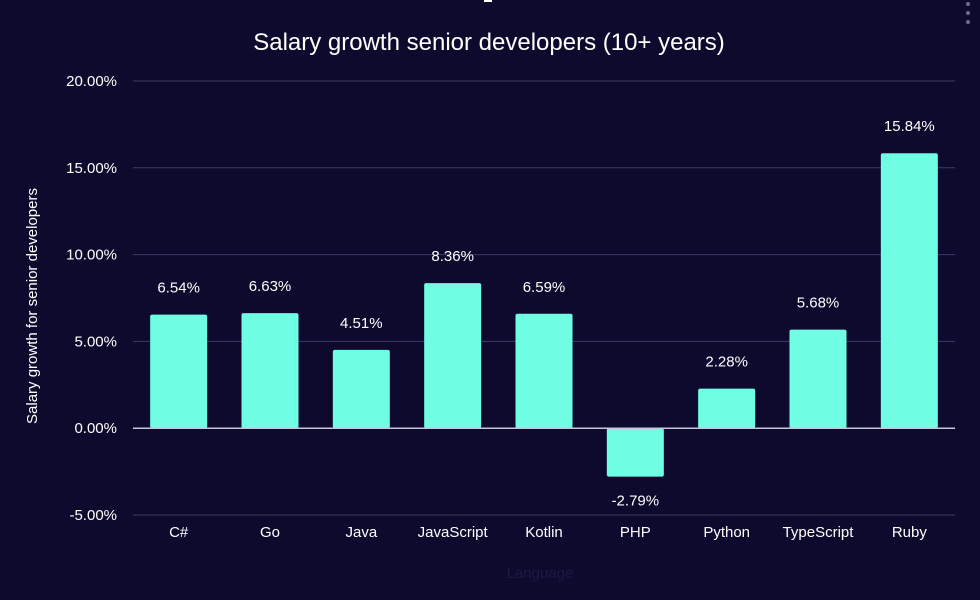  What do you see at coordinates (818, 303) in the screenshot?
I see `value-label: 5.68%` at bounding box center [818, 303].